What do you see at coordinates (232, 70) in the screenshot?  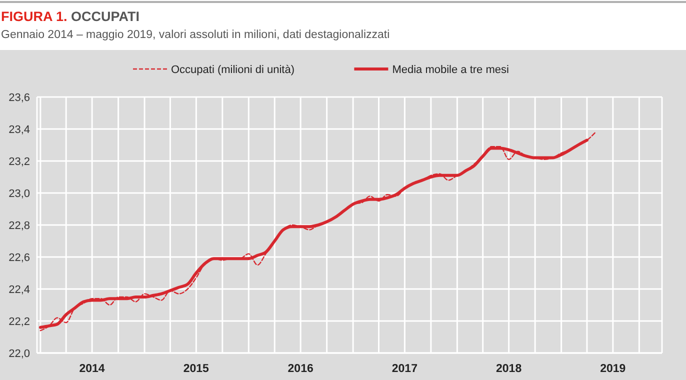 I see `legend-label: Occupati (milioni di unità)` at bounding box center [232, 70].